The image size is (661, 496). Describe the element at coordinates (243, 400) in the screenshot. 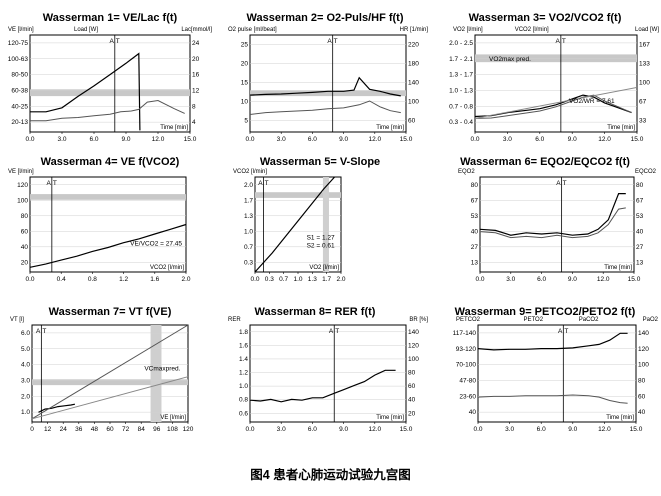

I see `left-tick-label: 0.8` at that location.